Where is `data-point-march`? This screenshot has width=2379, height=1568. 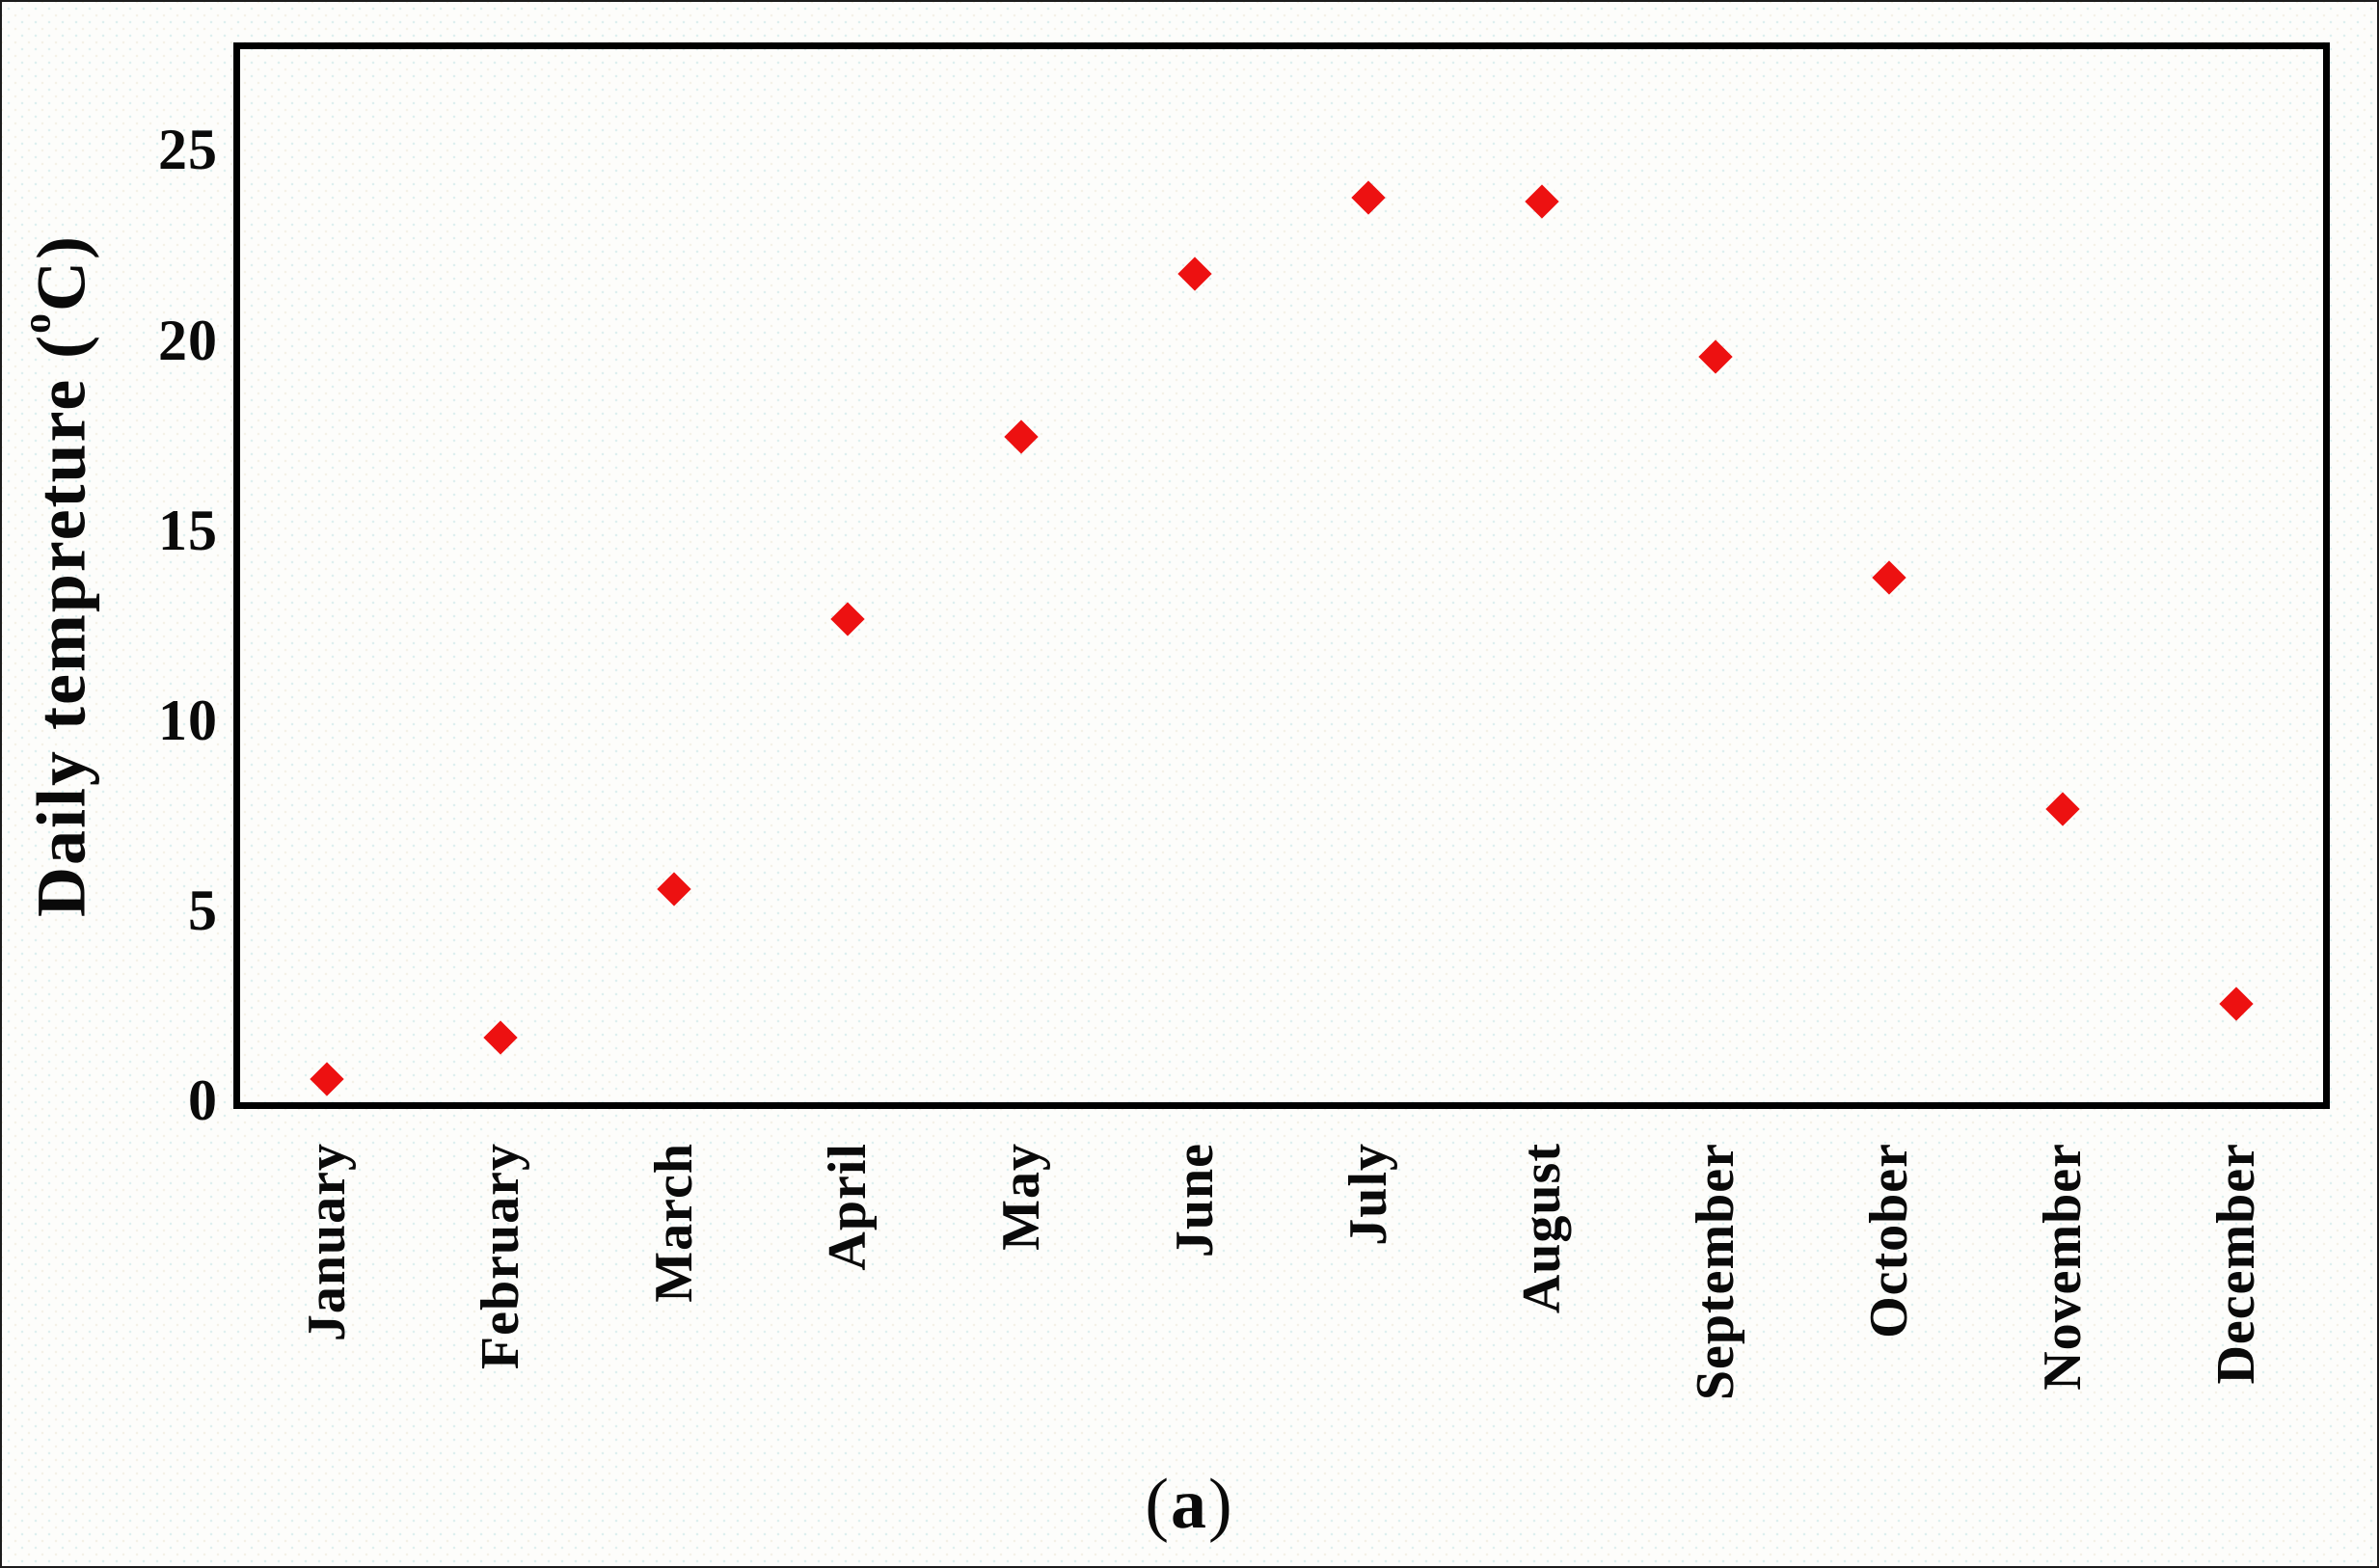 data-point-march is located at coordinates (674, 889).